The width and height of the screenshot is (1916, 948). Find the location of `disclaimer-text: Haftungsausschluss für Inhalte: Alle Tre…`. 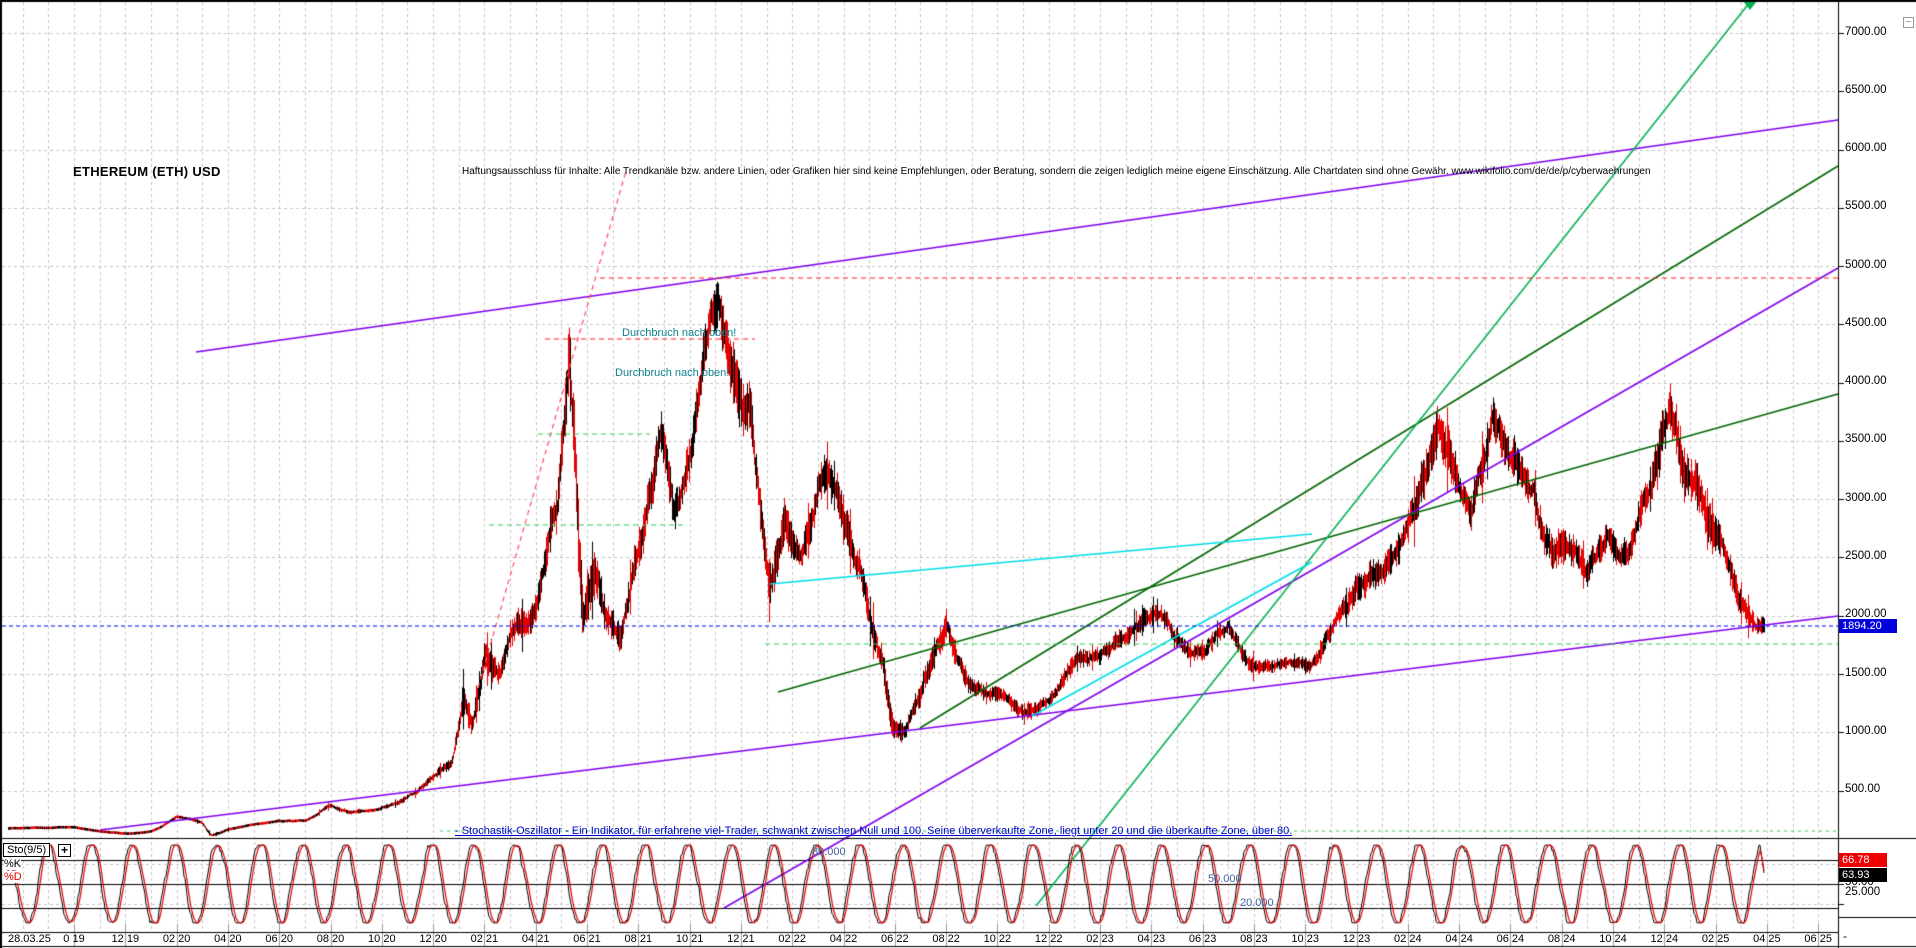

disclaimer-text: Haftungsausschluss für Inhalte: Alle Tre… is located at coordinates (1056, 171).